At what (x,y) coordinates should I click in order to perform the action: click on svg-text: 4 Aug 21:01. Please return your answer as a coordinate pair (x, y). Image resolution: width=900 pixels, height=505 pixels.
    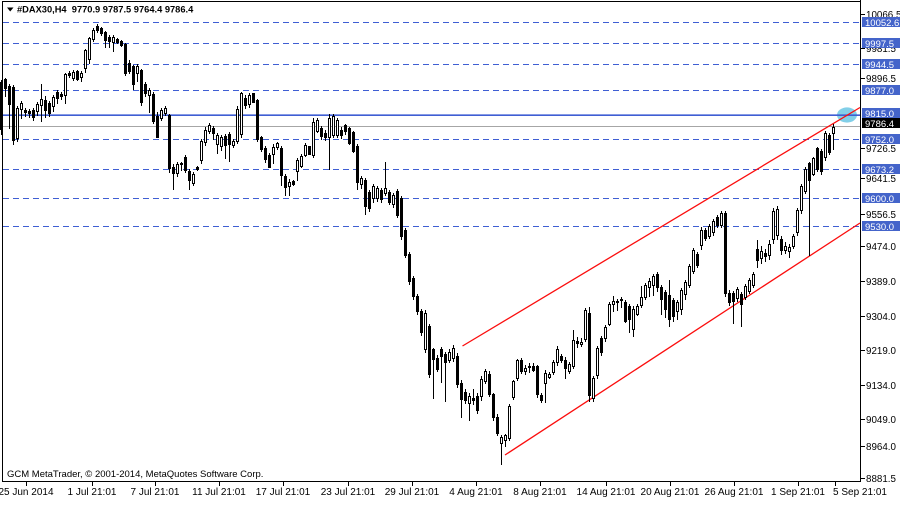
    Looking at the image, I should click on (476, 492).